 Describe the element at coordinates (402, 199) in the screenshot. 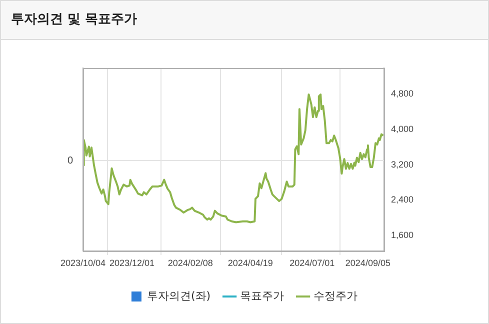

I see `y2-tick-label: 2,400` at that location.